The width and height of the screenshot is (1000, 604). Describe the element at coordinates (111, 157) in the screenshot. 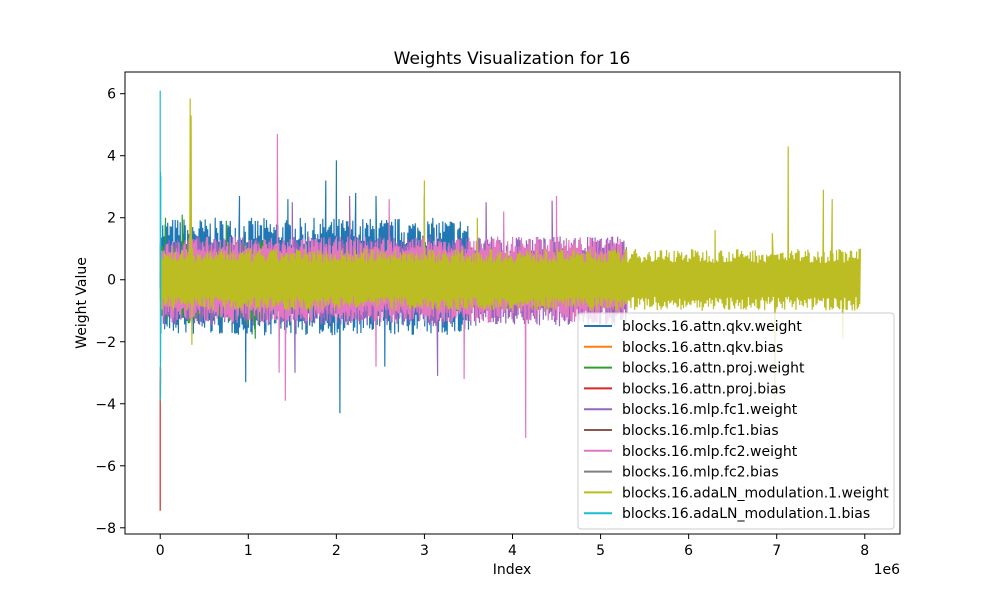

I see `y-tick-label: 4` at that location.